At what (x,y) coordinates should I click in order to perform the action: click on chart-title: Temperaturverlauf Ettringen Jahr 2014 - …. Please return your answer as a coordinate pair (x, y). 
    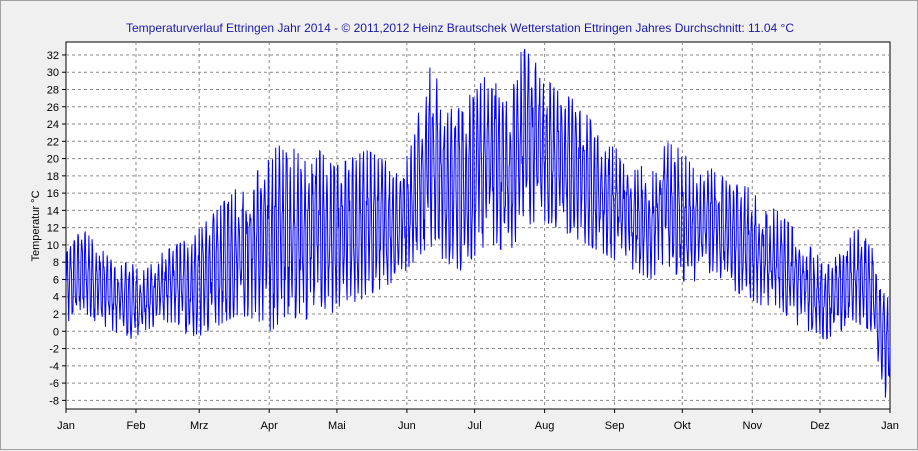
    Looking at the image, I should click on (460, 28).